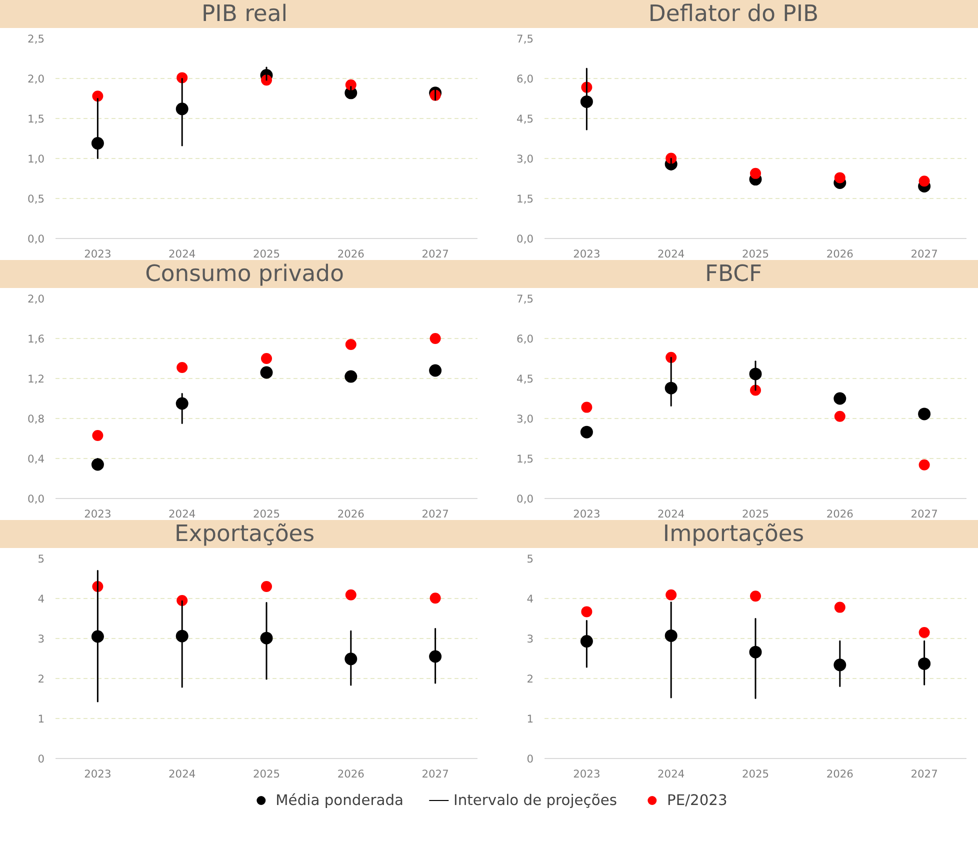 This screenshot has height=854, width=978. I want to click on chart-title: Consumo privado, so click(244, 274).